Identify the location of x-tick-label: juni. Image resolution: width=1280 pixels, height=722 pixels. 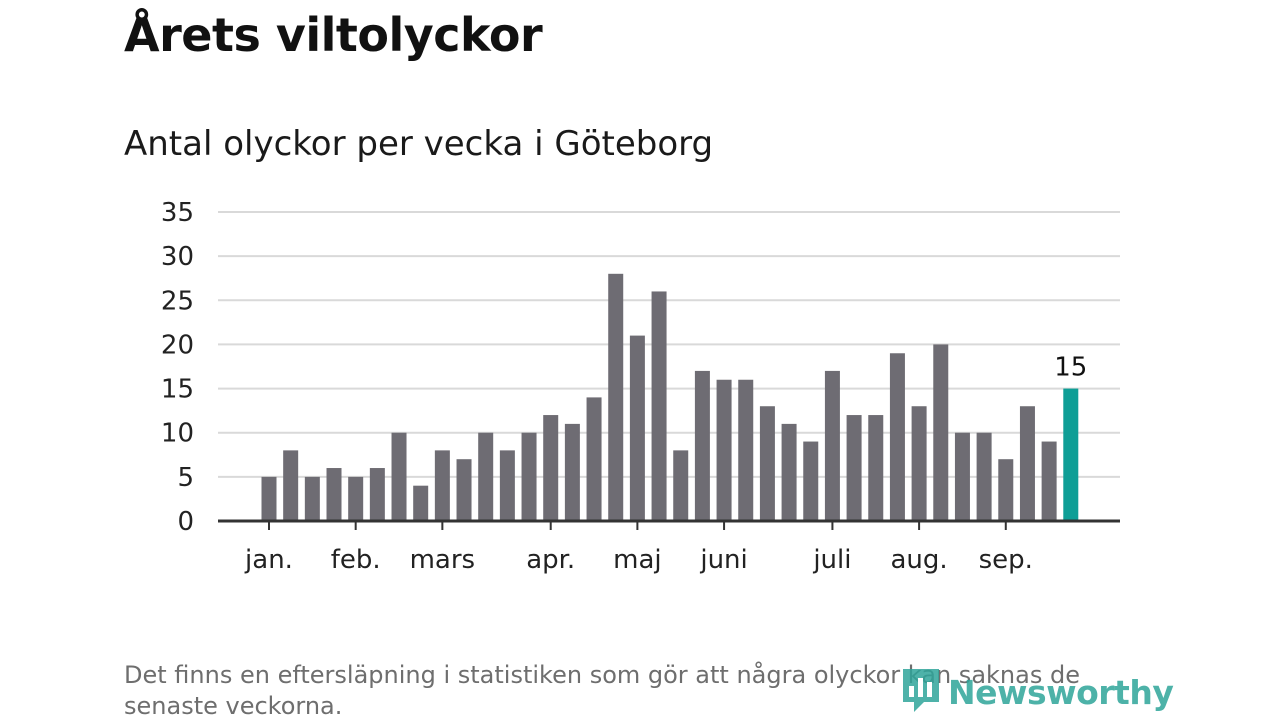
(723, 560).